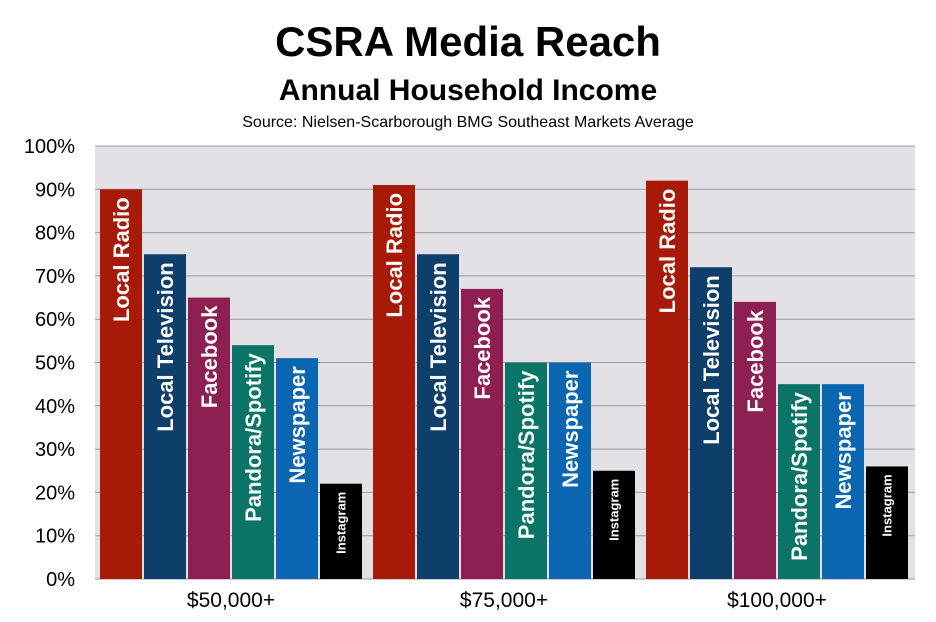  Describe the element at coordinates (55, 407) in the screenshot. I see `y-tick-label: 40%` at that location.